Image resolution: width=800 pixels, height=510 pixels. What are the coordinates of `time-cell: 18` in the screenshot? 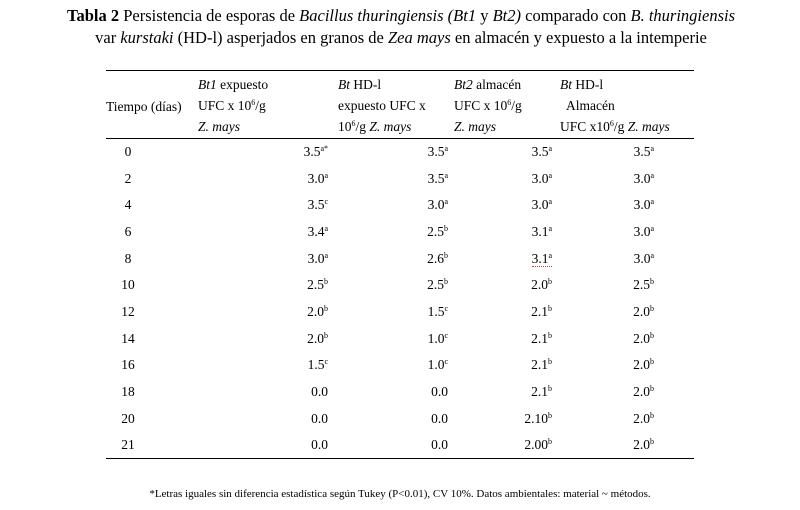 It's located at (128, 392).